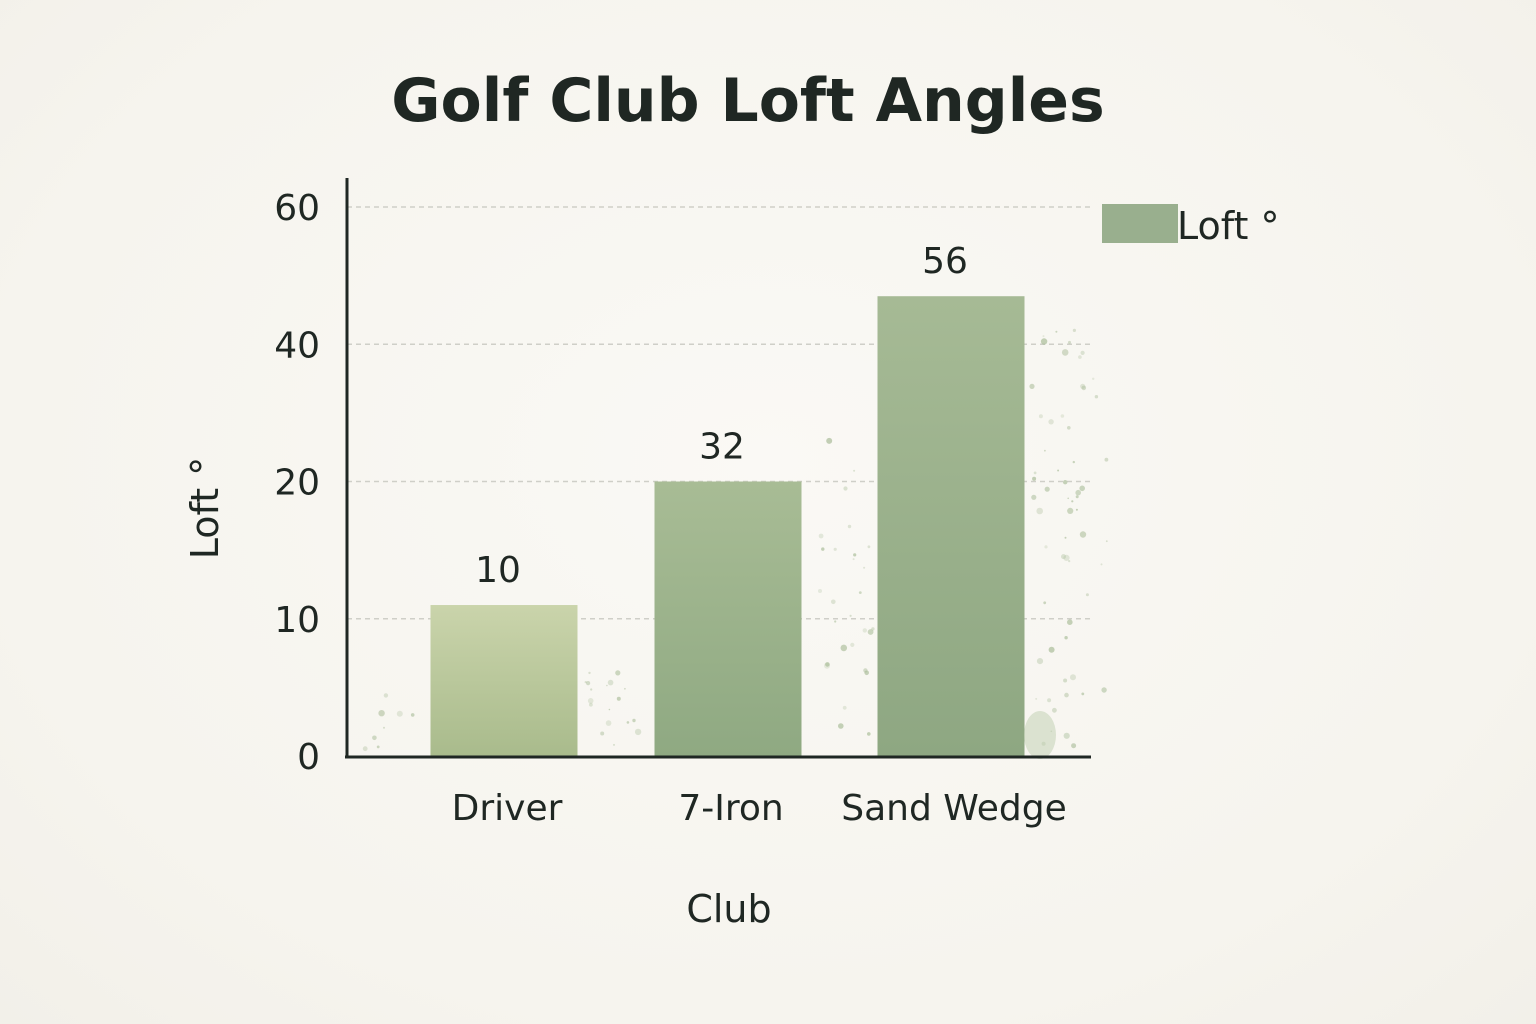  I want to click on bar-7-iron, so click(728, 618).